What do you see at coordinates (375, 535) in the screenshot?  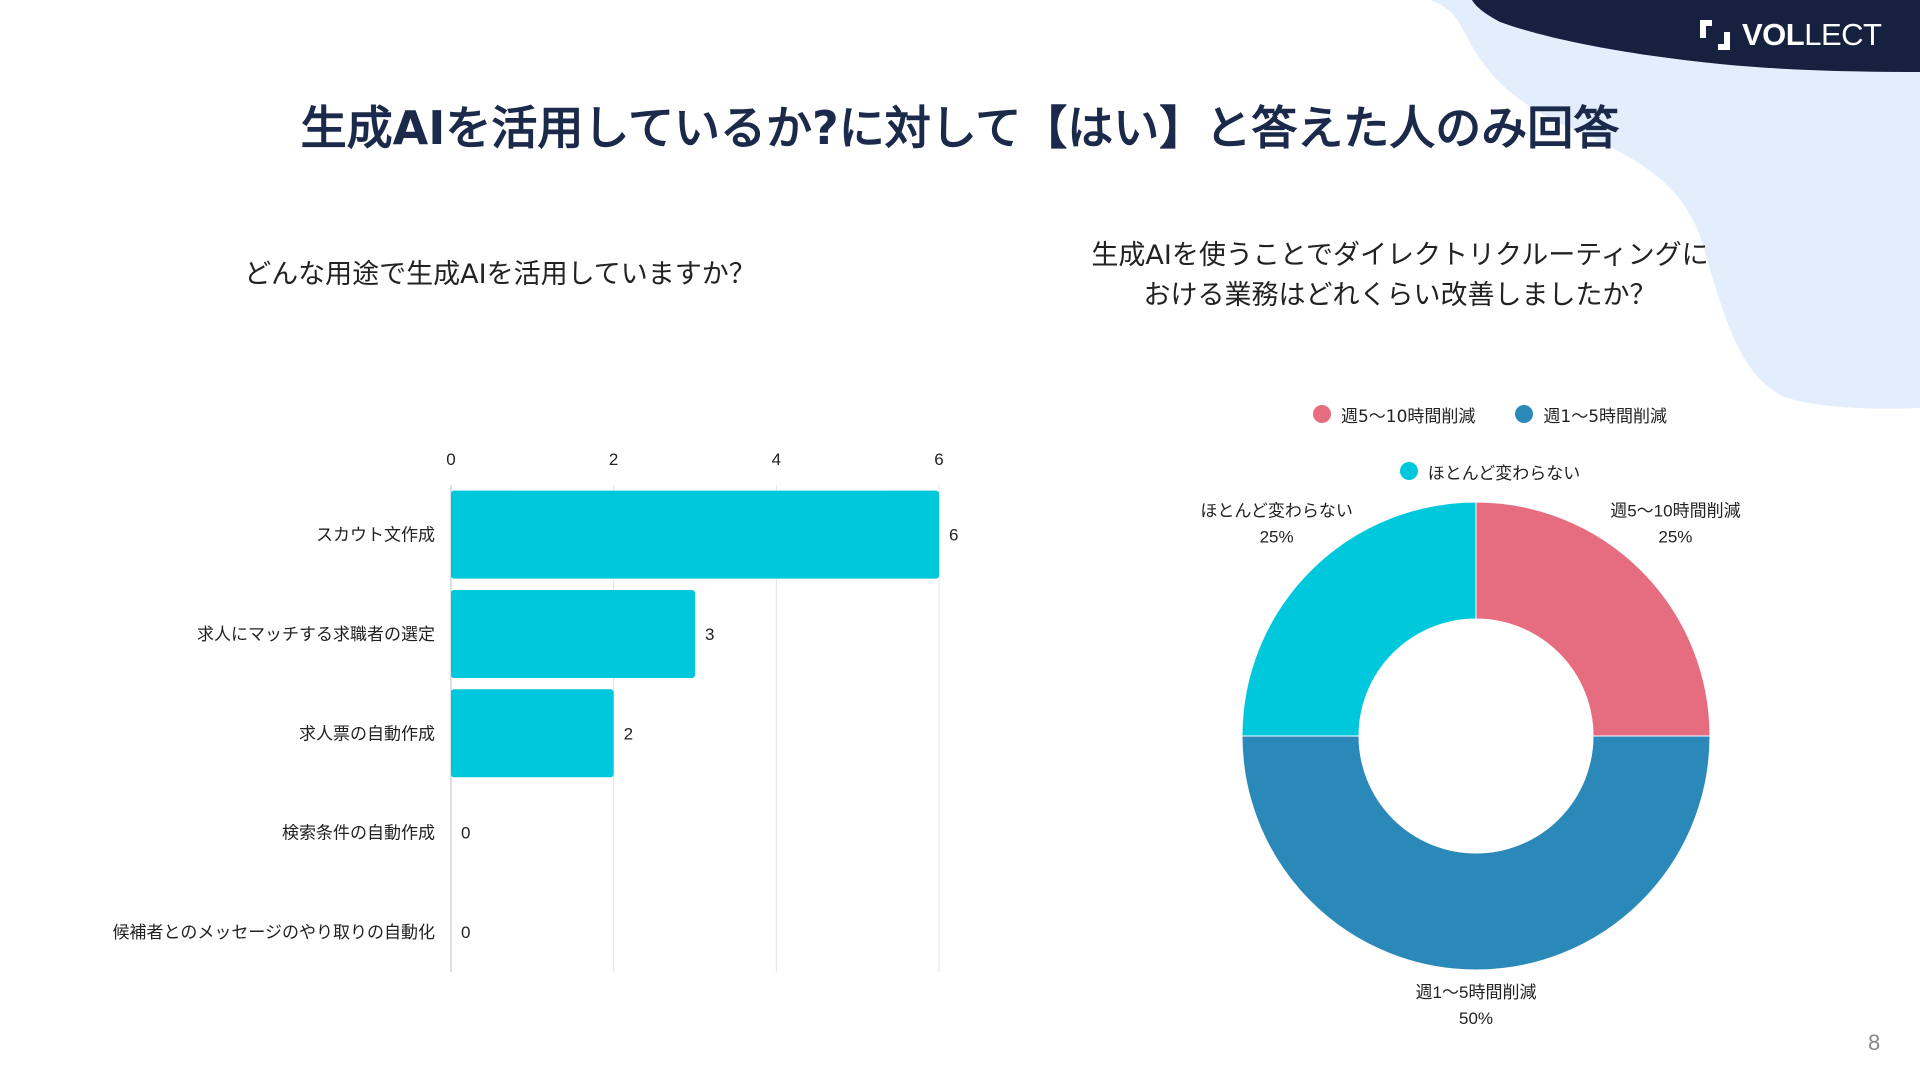 I see `category-label: スカウト文作成` at bounding box center [375, 535].